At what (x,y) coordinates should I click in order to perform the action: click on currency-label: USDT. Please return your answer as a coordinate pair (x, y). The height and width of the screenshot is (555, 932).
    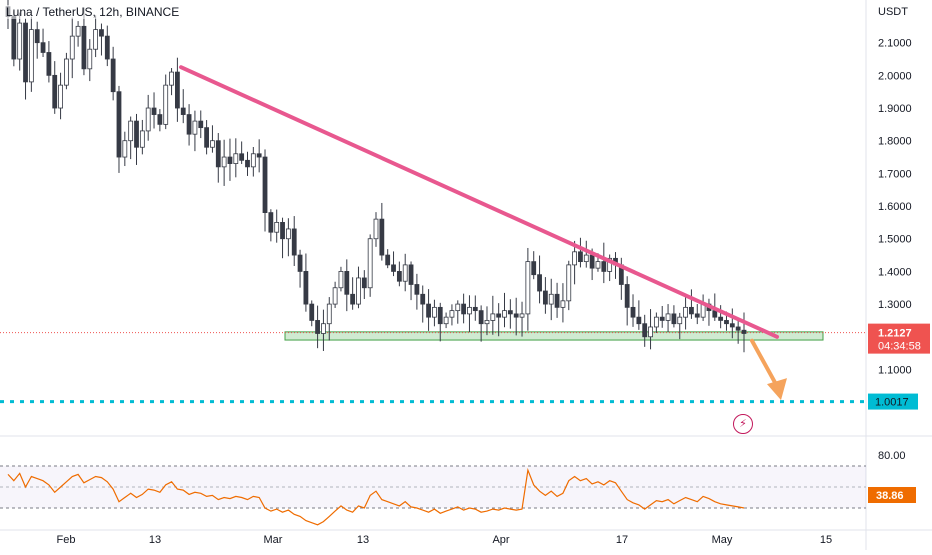
    Looking at the image, I should click on (893, 12).